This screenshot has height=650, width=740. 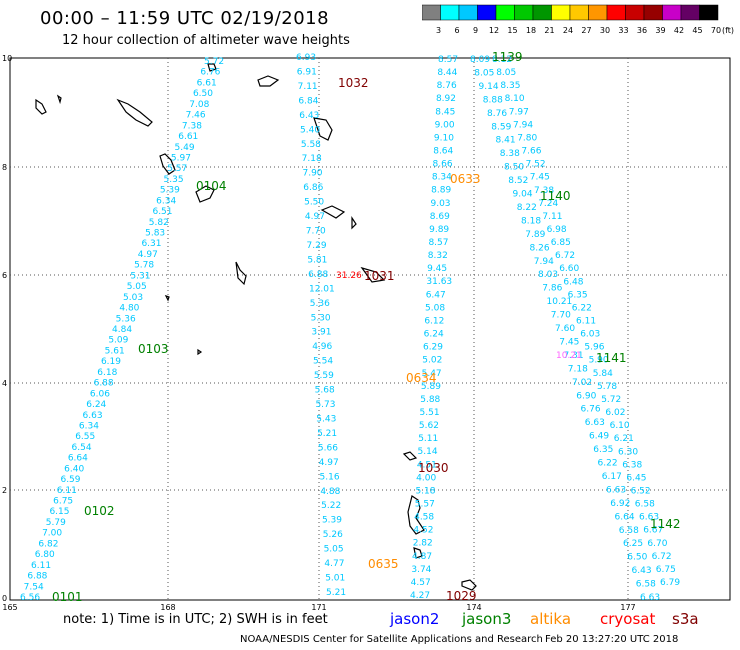 I want to click on wave-height-value-track-c: 9.03, so click(x=440, y=204).